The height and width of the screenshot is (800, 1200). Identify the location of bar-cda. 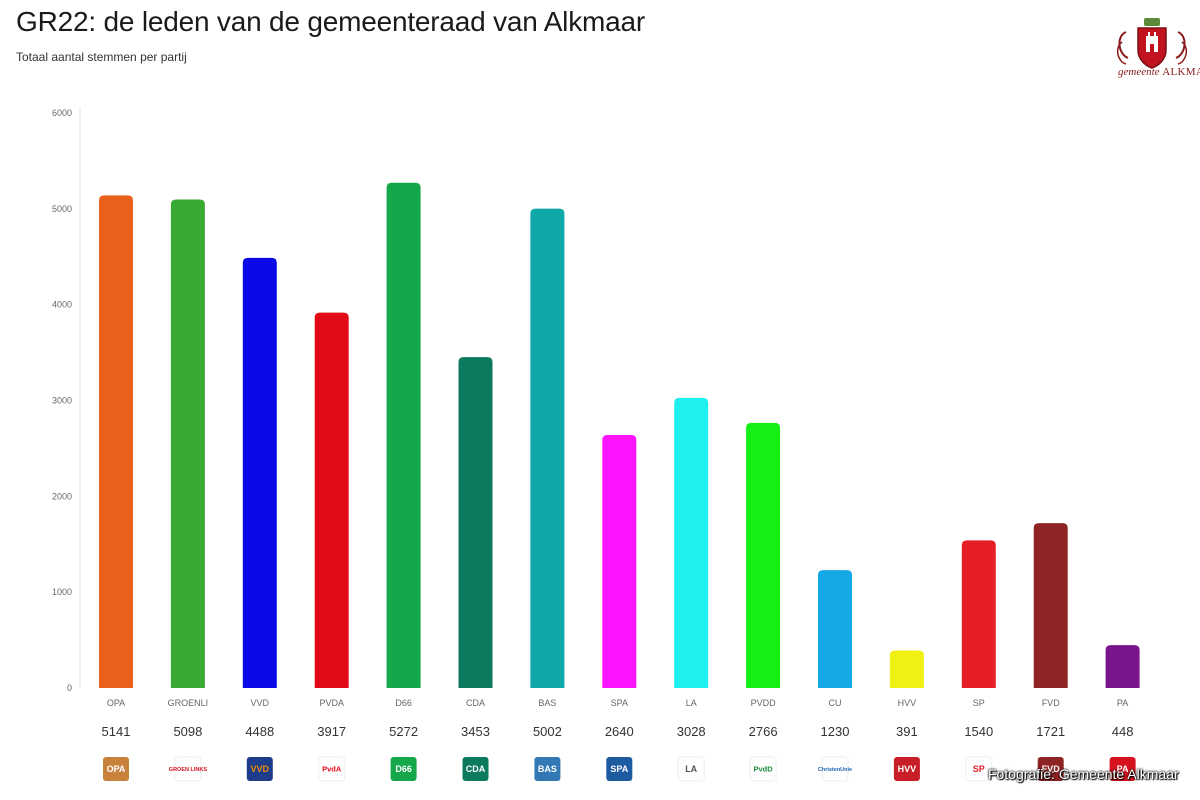
(475, 522).